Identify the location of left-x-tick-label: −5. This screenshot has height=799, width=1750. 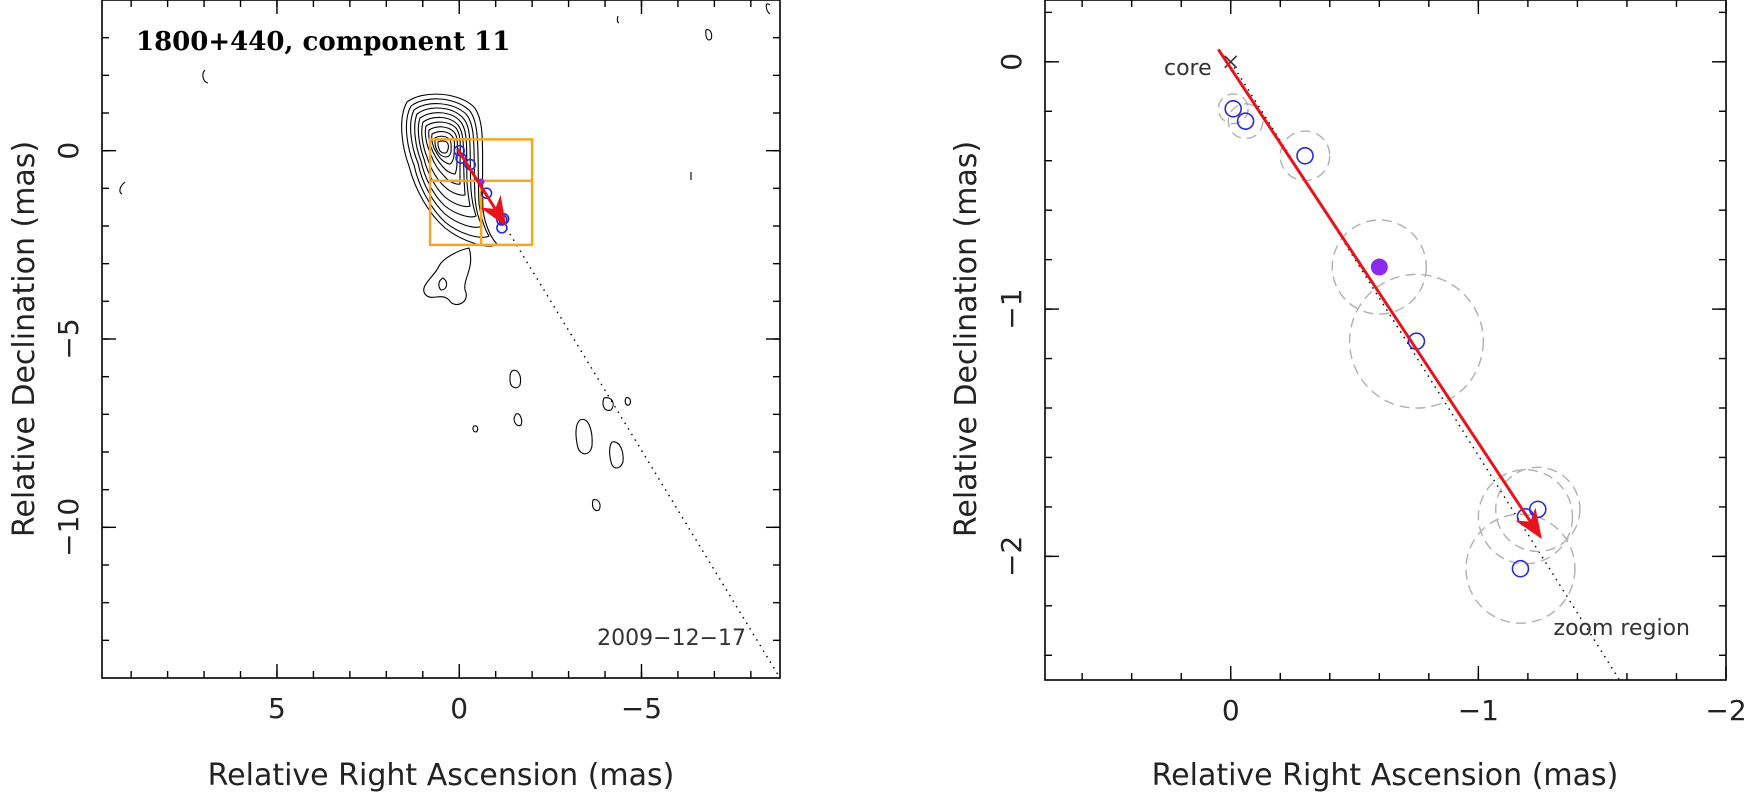
(641, 708).